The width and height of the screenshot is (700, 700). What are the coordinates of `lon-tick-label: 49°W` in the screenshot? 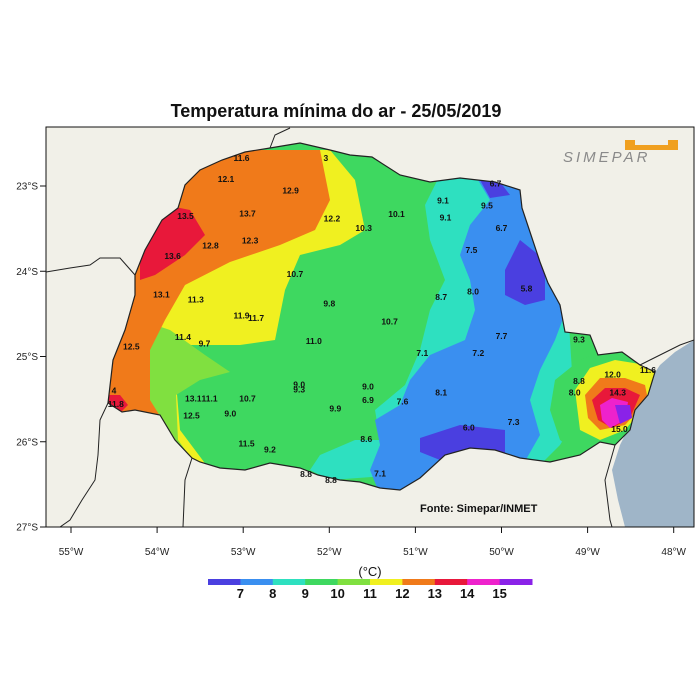 It's located at (587, 552).